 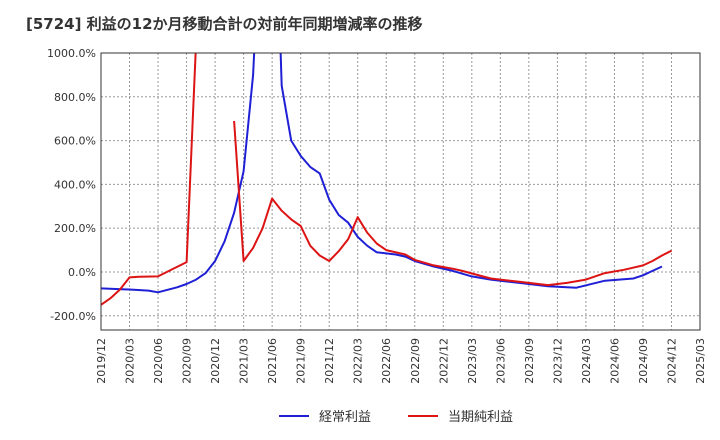 I want to click on x-tick-label: 2021/03, so click(x=244, y=361).